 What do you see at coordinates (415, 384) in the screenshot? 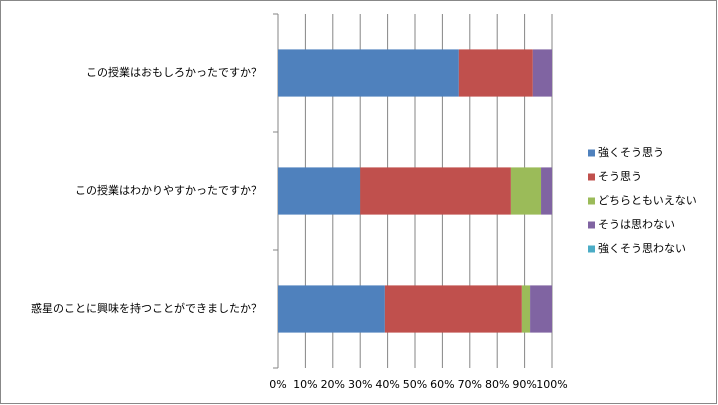
I see `x-tick-label: 50%` at bounding box center [415, 384].